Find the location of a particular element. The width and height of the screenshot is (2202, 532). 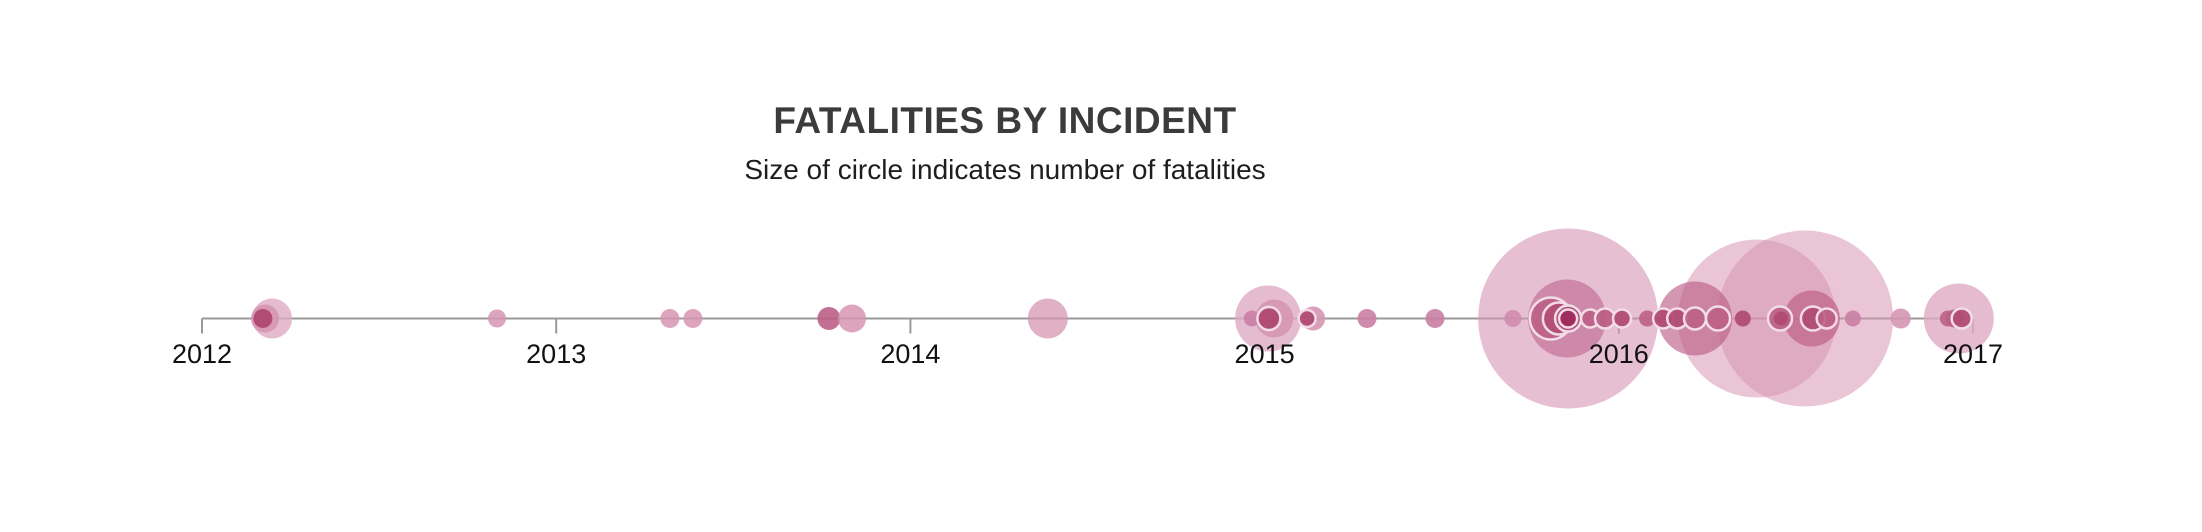

year-label: 2014 is located at coordinates (910, 354).